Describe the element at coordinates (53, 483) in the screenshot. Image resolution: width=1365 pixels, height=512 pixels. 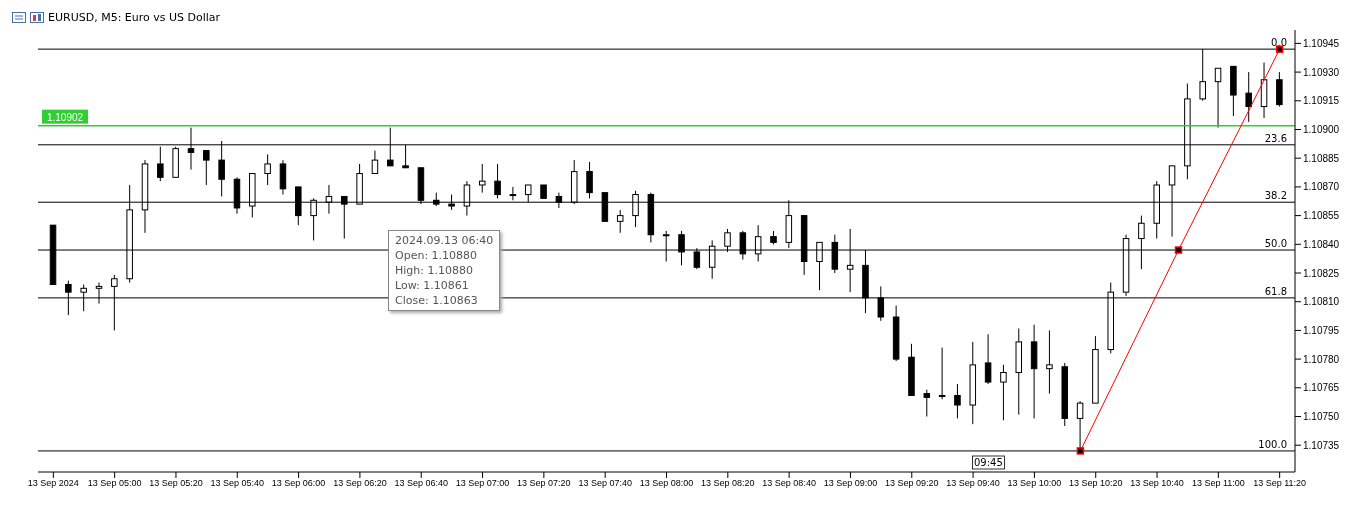
I see `x-tick-label: 13 Sep 2024` at that location.